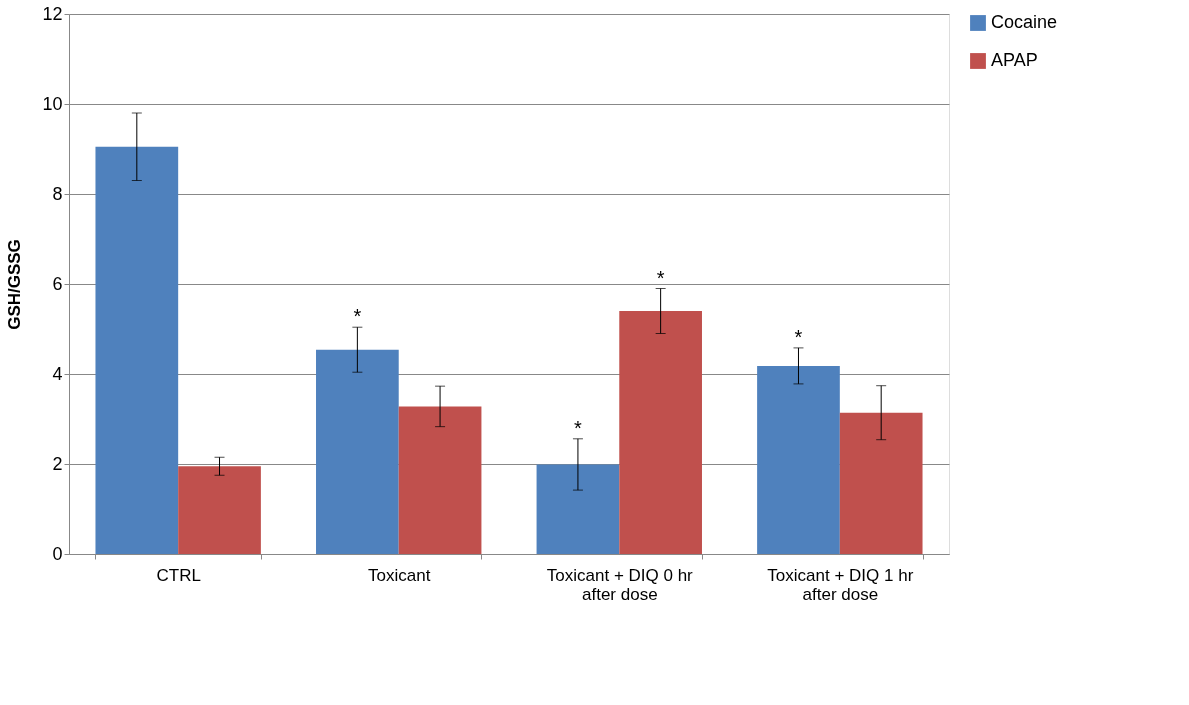 The image size is (1189, 705). I want to click on y-tick-label: 12, so click(52, 13).